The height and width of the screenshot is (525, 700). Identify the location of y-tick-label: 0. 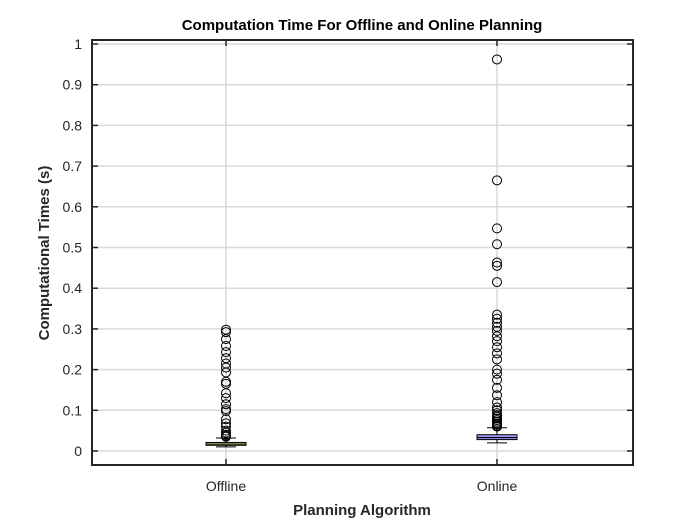
(78, 451).